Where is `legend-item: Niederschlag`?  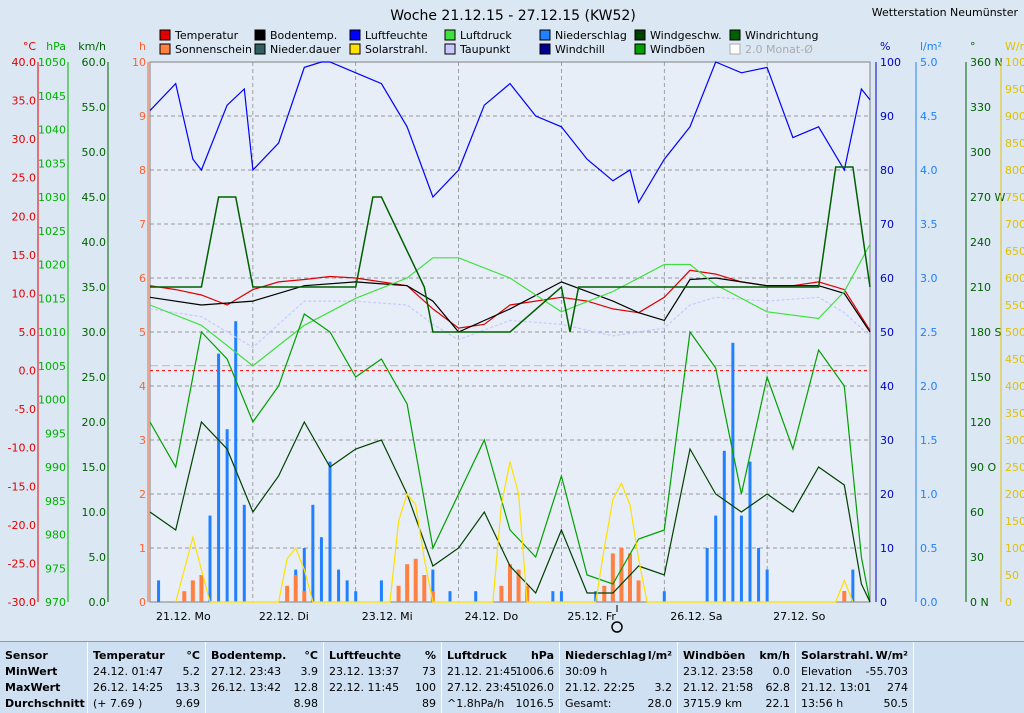
legend-item: Niederschlag is located at coordinates (583, 35).